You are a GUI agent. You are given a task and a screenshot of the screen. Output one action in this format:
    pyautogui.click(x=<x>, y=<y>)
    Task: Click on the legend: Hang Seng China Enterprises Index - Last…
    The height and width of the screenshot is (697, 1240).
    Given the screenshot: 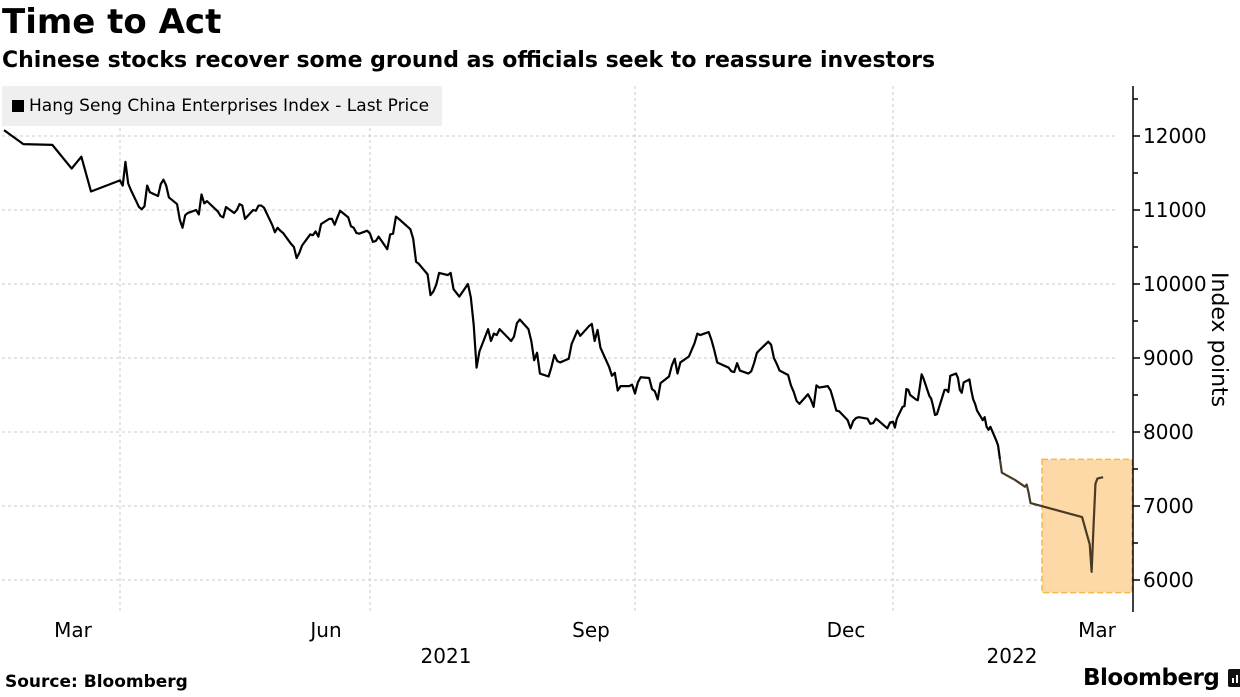 What is the action you would take?
    pyautogui.click(x=222, y=106)
    